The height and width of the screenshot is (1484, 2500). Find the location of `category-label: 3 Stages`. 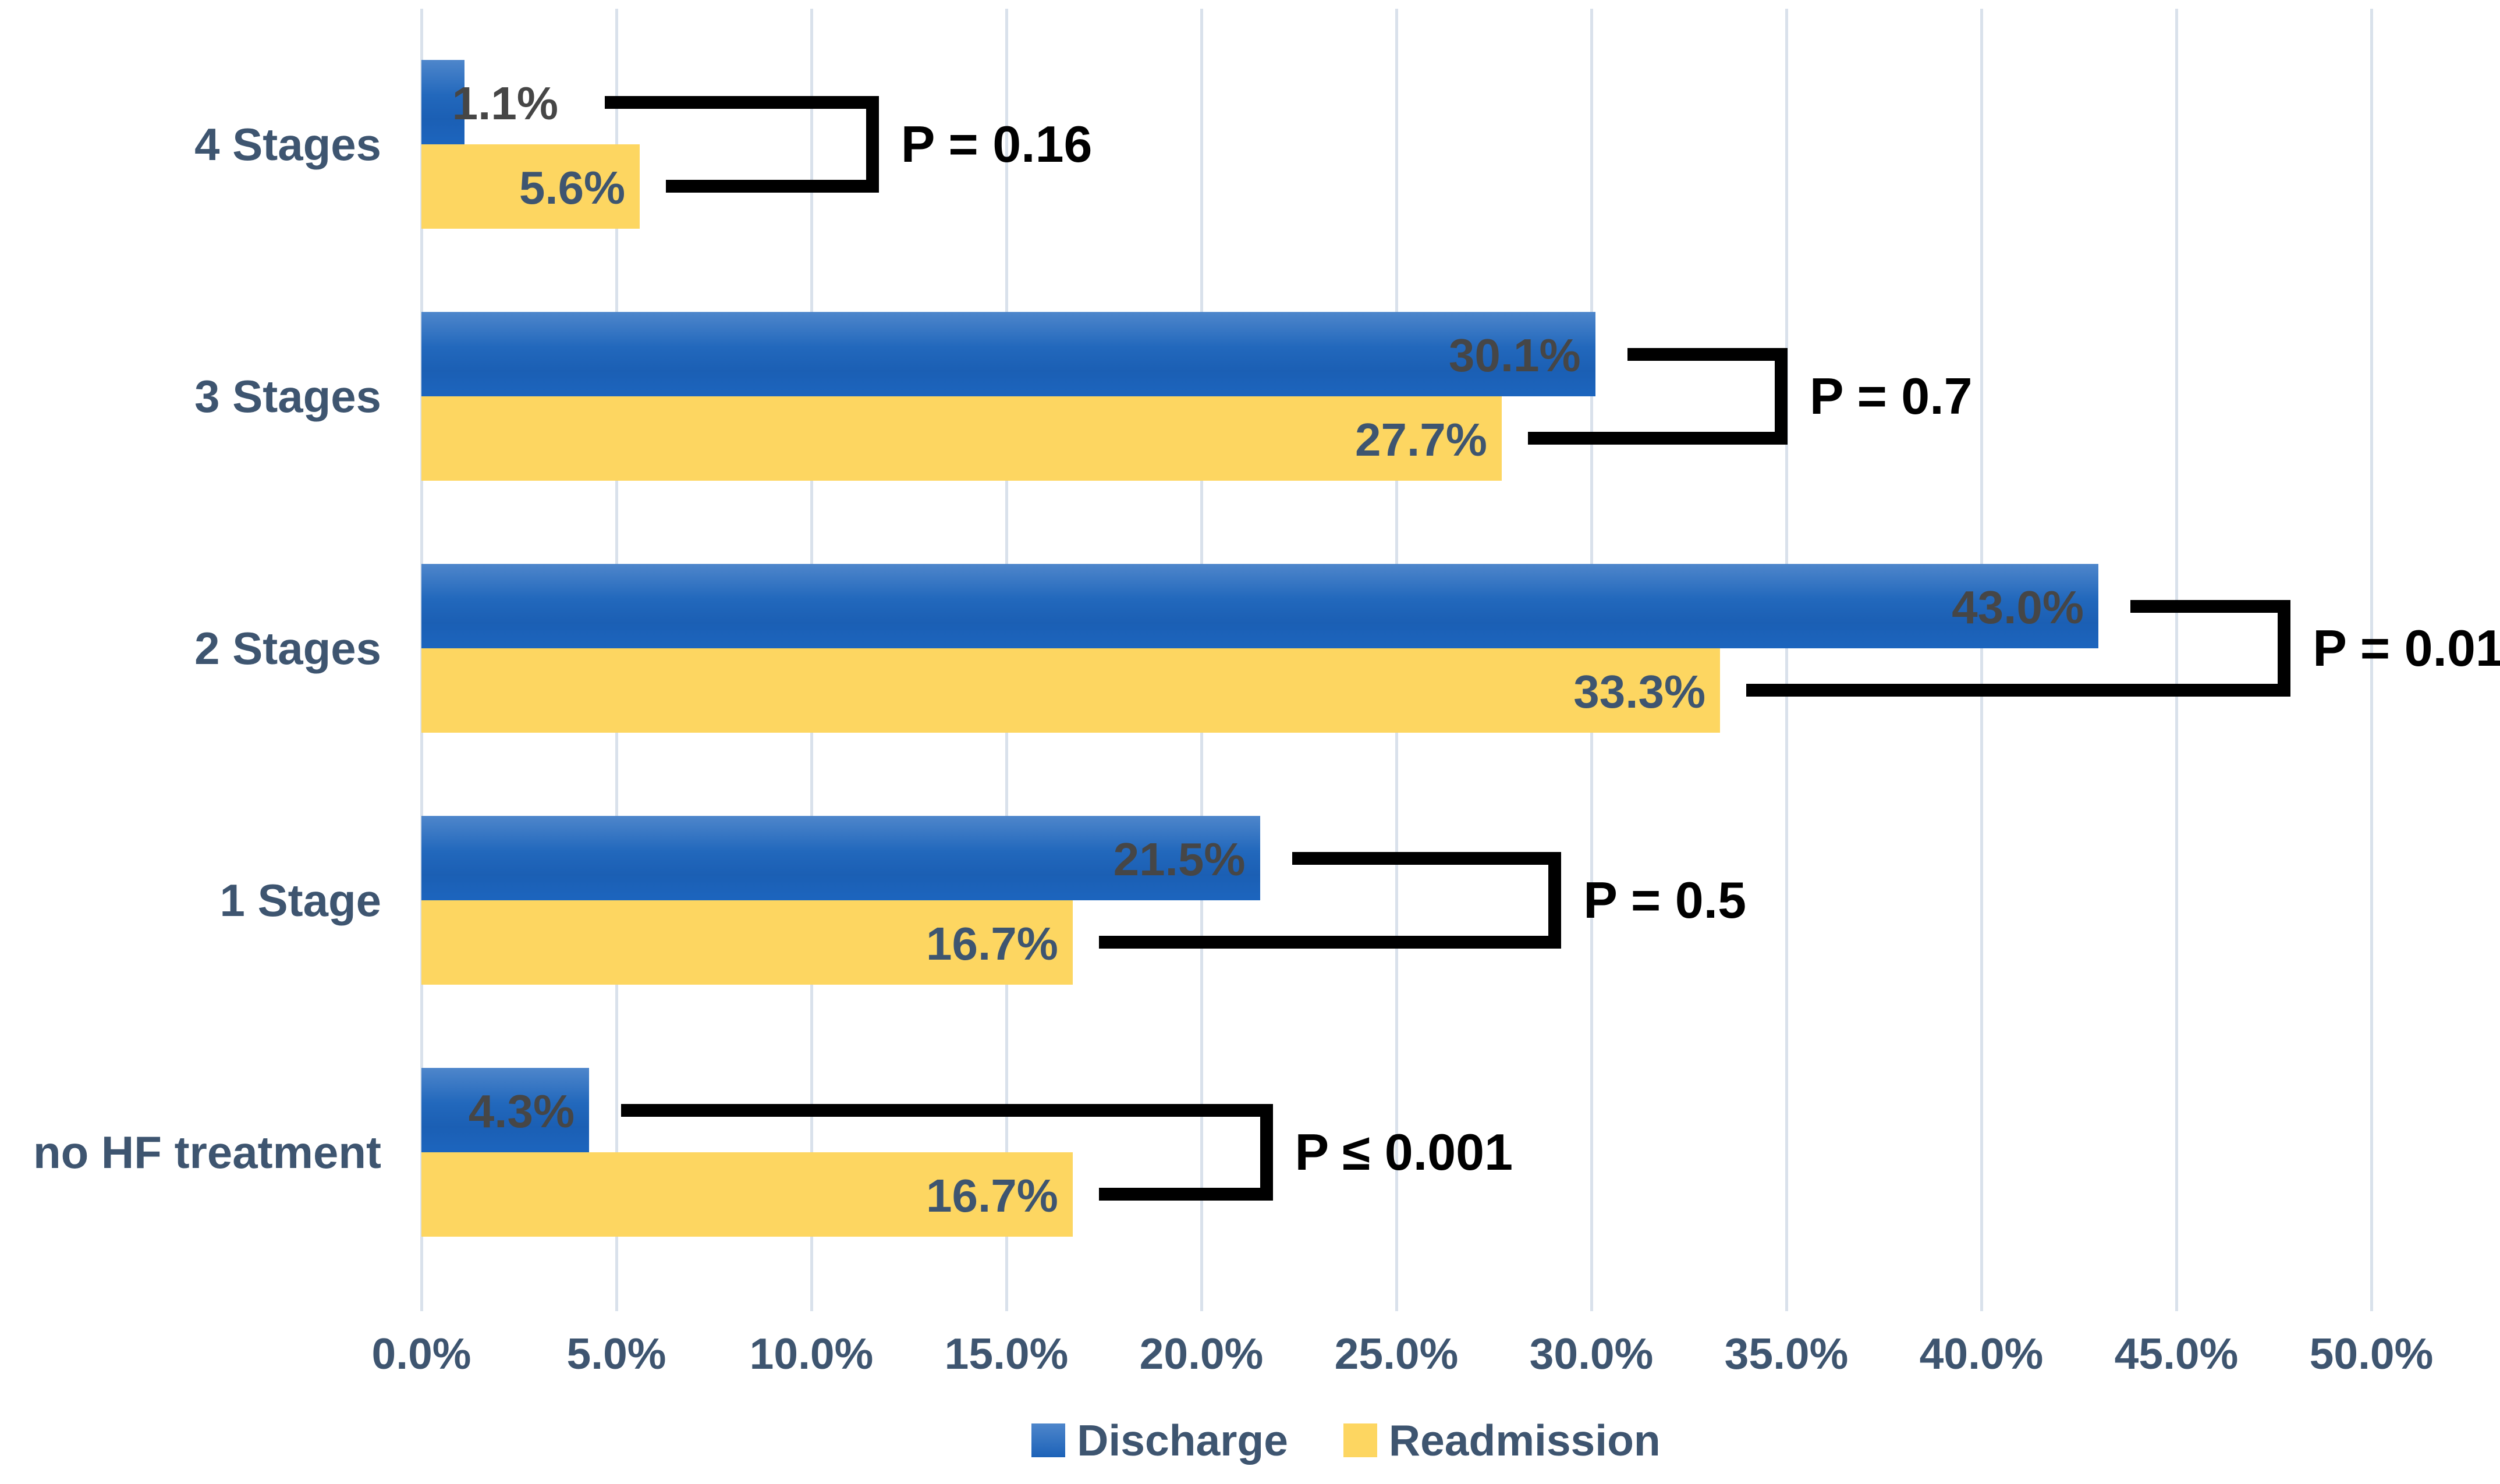

category-label: 3 Stages is located at coordinates (288, 396).